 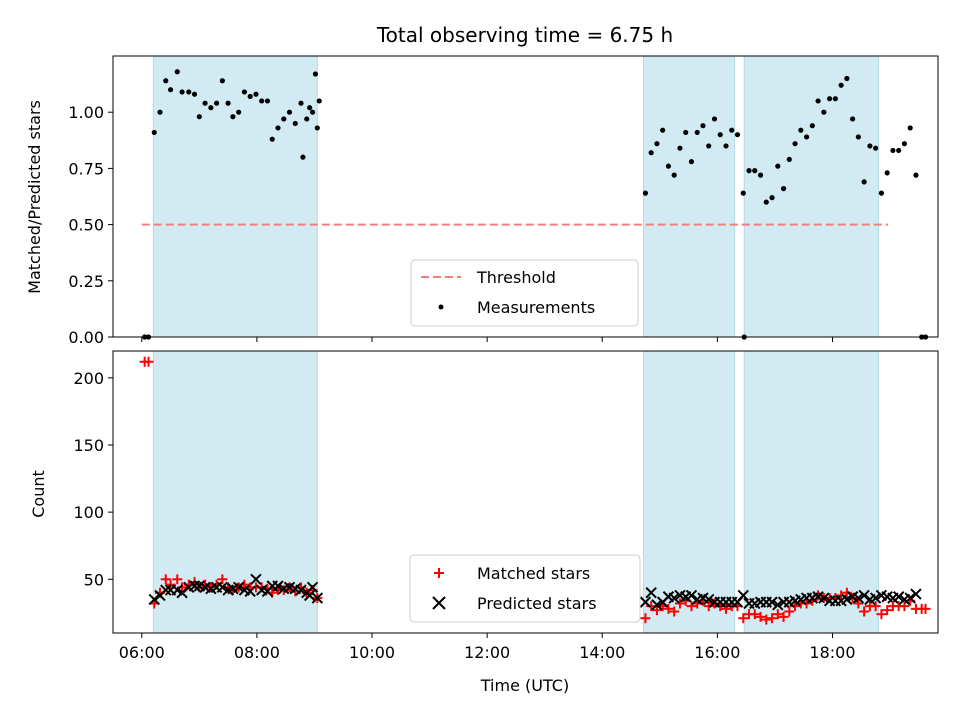 I want to click on bottom-y-tick-label: 150, so click(x=88, y=445).